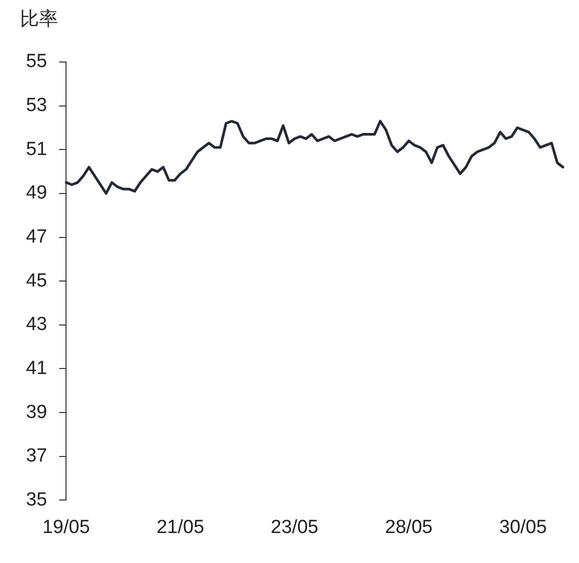 The image size is (579, 563). Describe the element at coordinates (66, 527) in the screenshot. I see `x-tick-label: 19/05` at that location.